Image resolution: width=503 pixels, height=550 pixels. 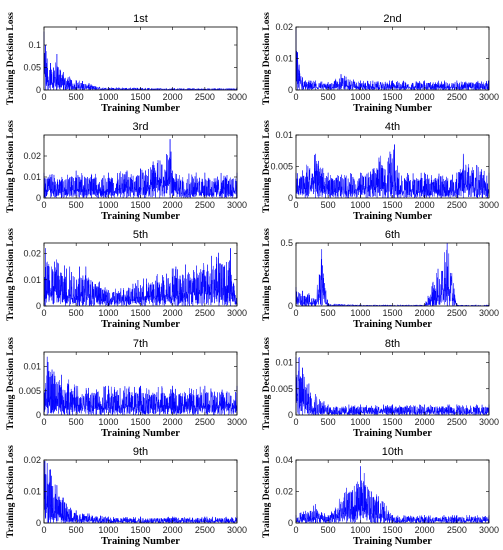 What do you see at coordinates (140, 235) in the screenshot?
I see `subplot-title: 5th` at bounding box center [140, 235].